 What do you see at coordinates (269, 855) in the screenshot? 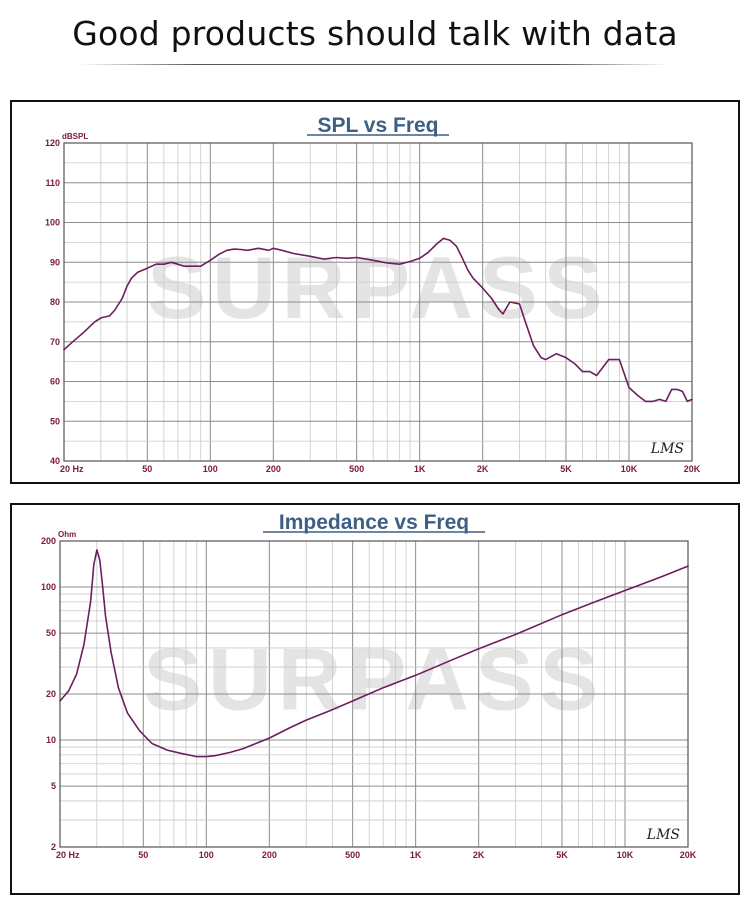
I see `impedance-x-tick-label: 200` at bounding box center [269, 855].